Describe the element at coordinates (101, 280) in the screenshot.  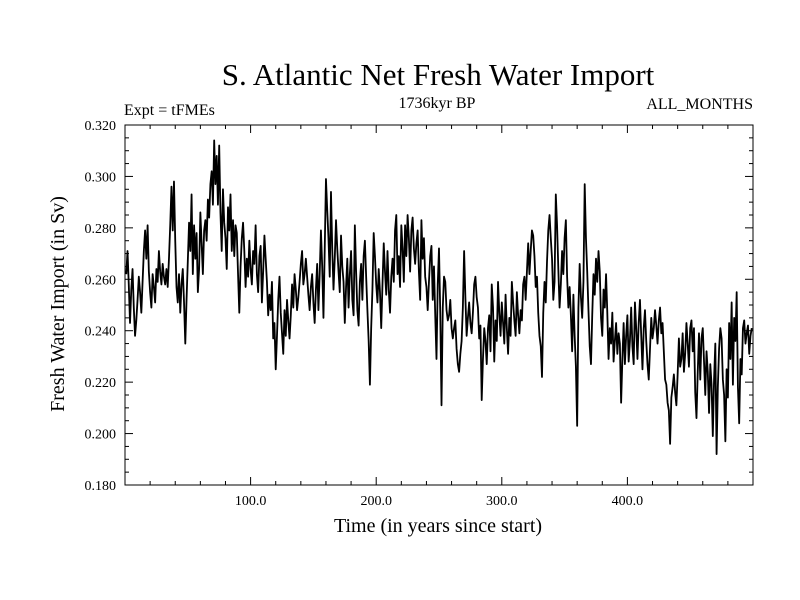
I see `y-tick-label: 0.260` at that location.